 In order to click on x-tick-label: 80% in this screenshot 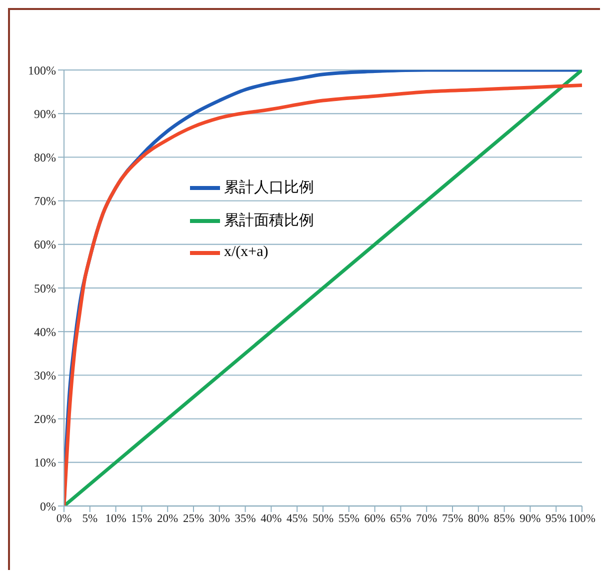, I will do `click(479, 519)`.